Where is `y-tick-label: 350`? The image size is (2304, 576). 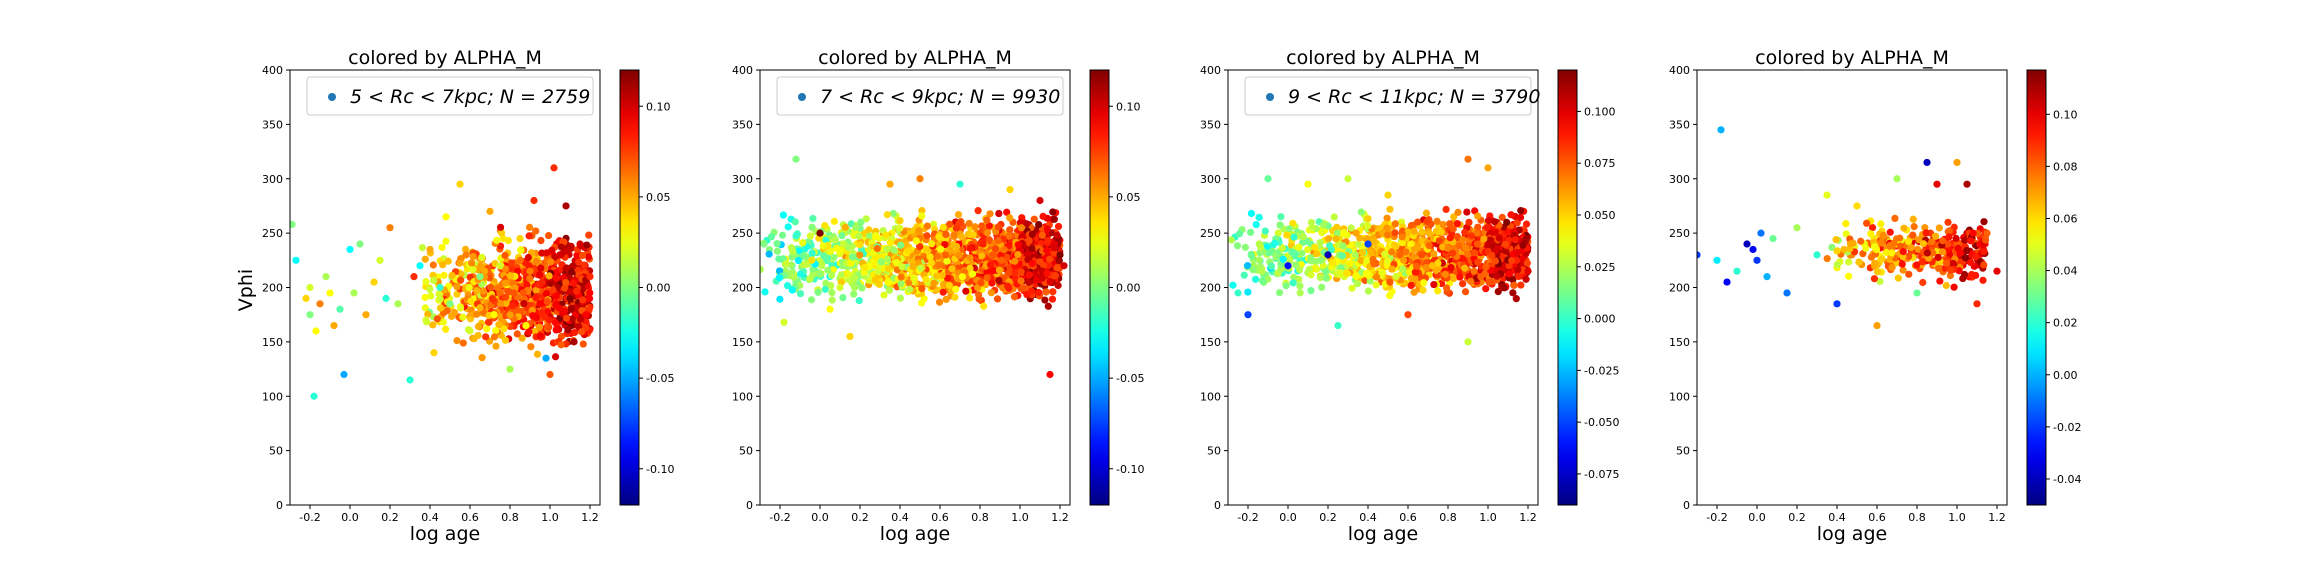 y-tick-label: 350 is located at coordinates (1679, 124).